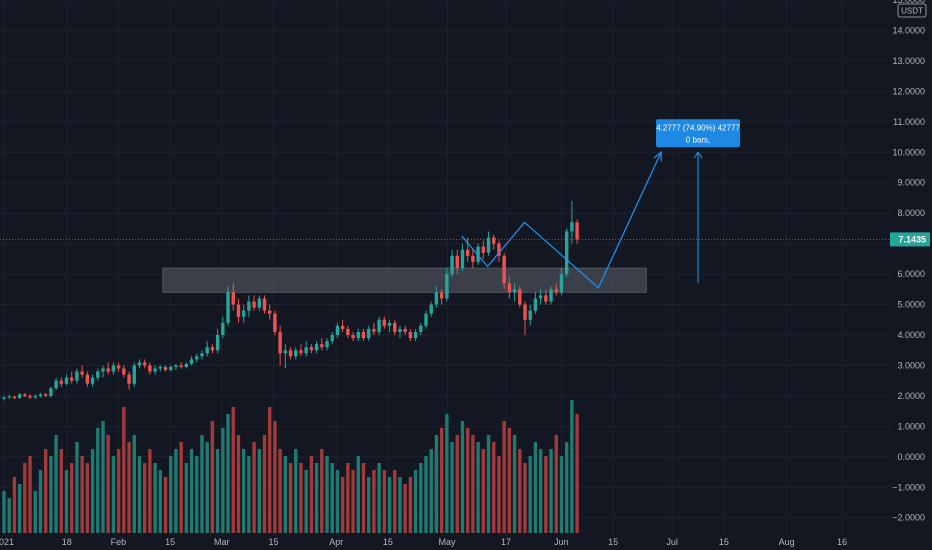 The height and width of the screenshot is (550, 932). I want to click on measure-arrowhead, so click(698, 155).